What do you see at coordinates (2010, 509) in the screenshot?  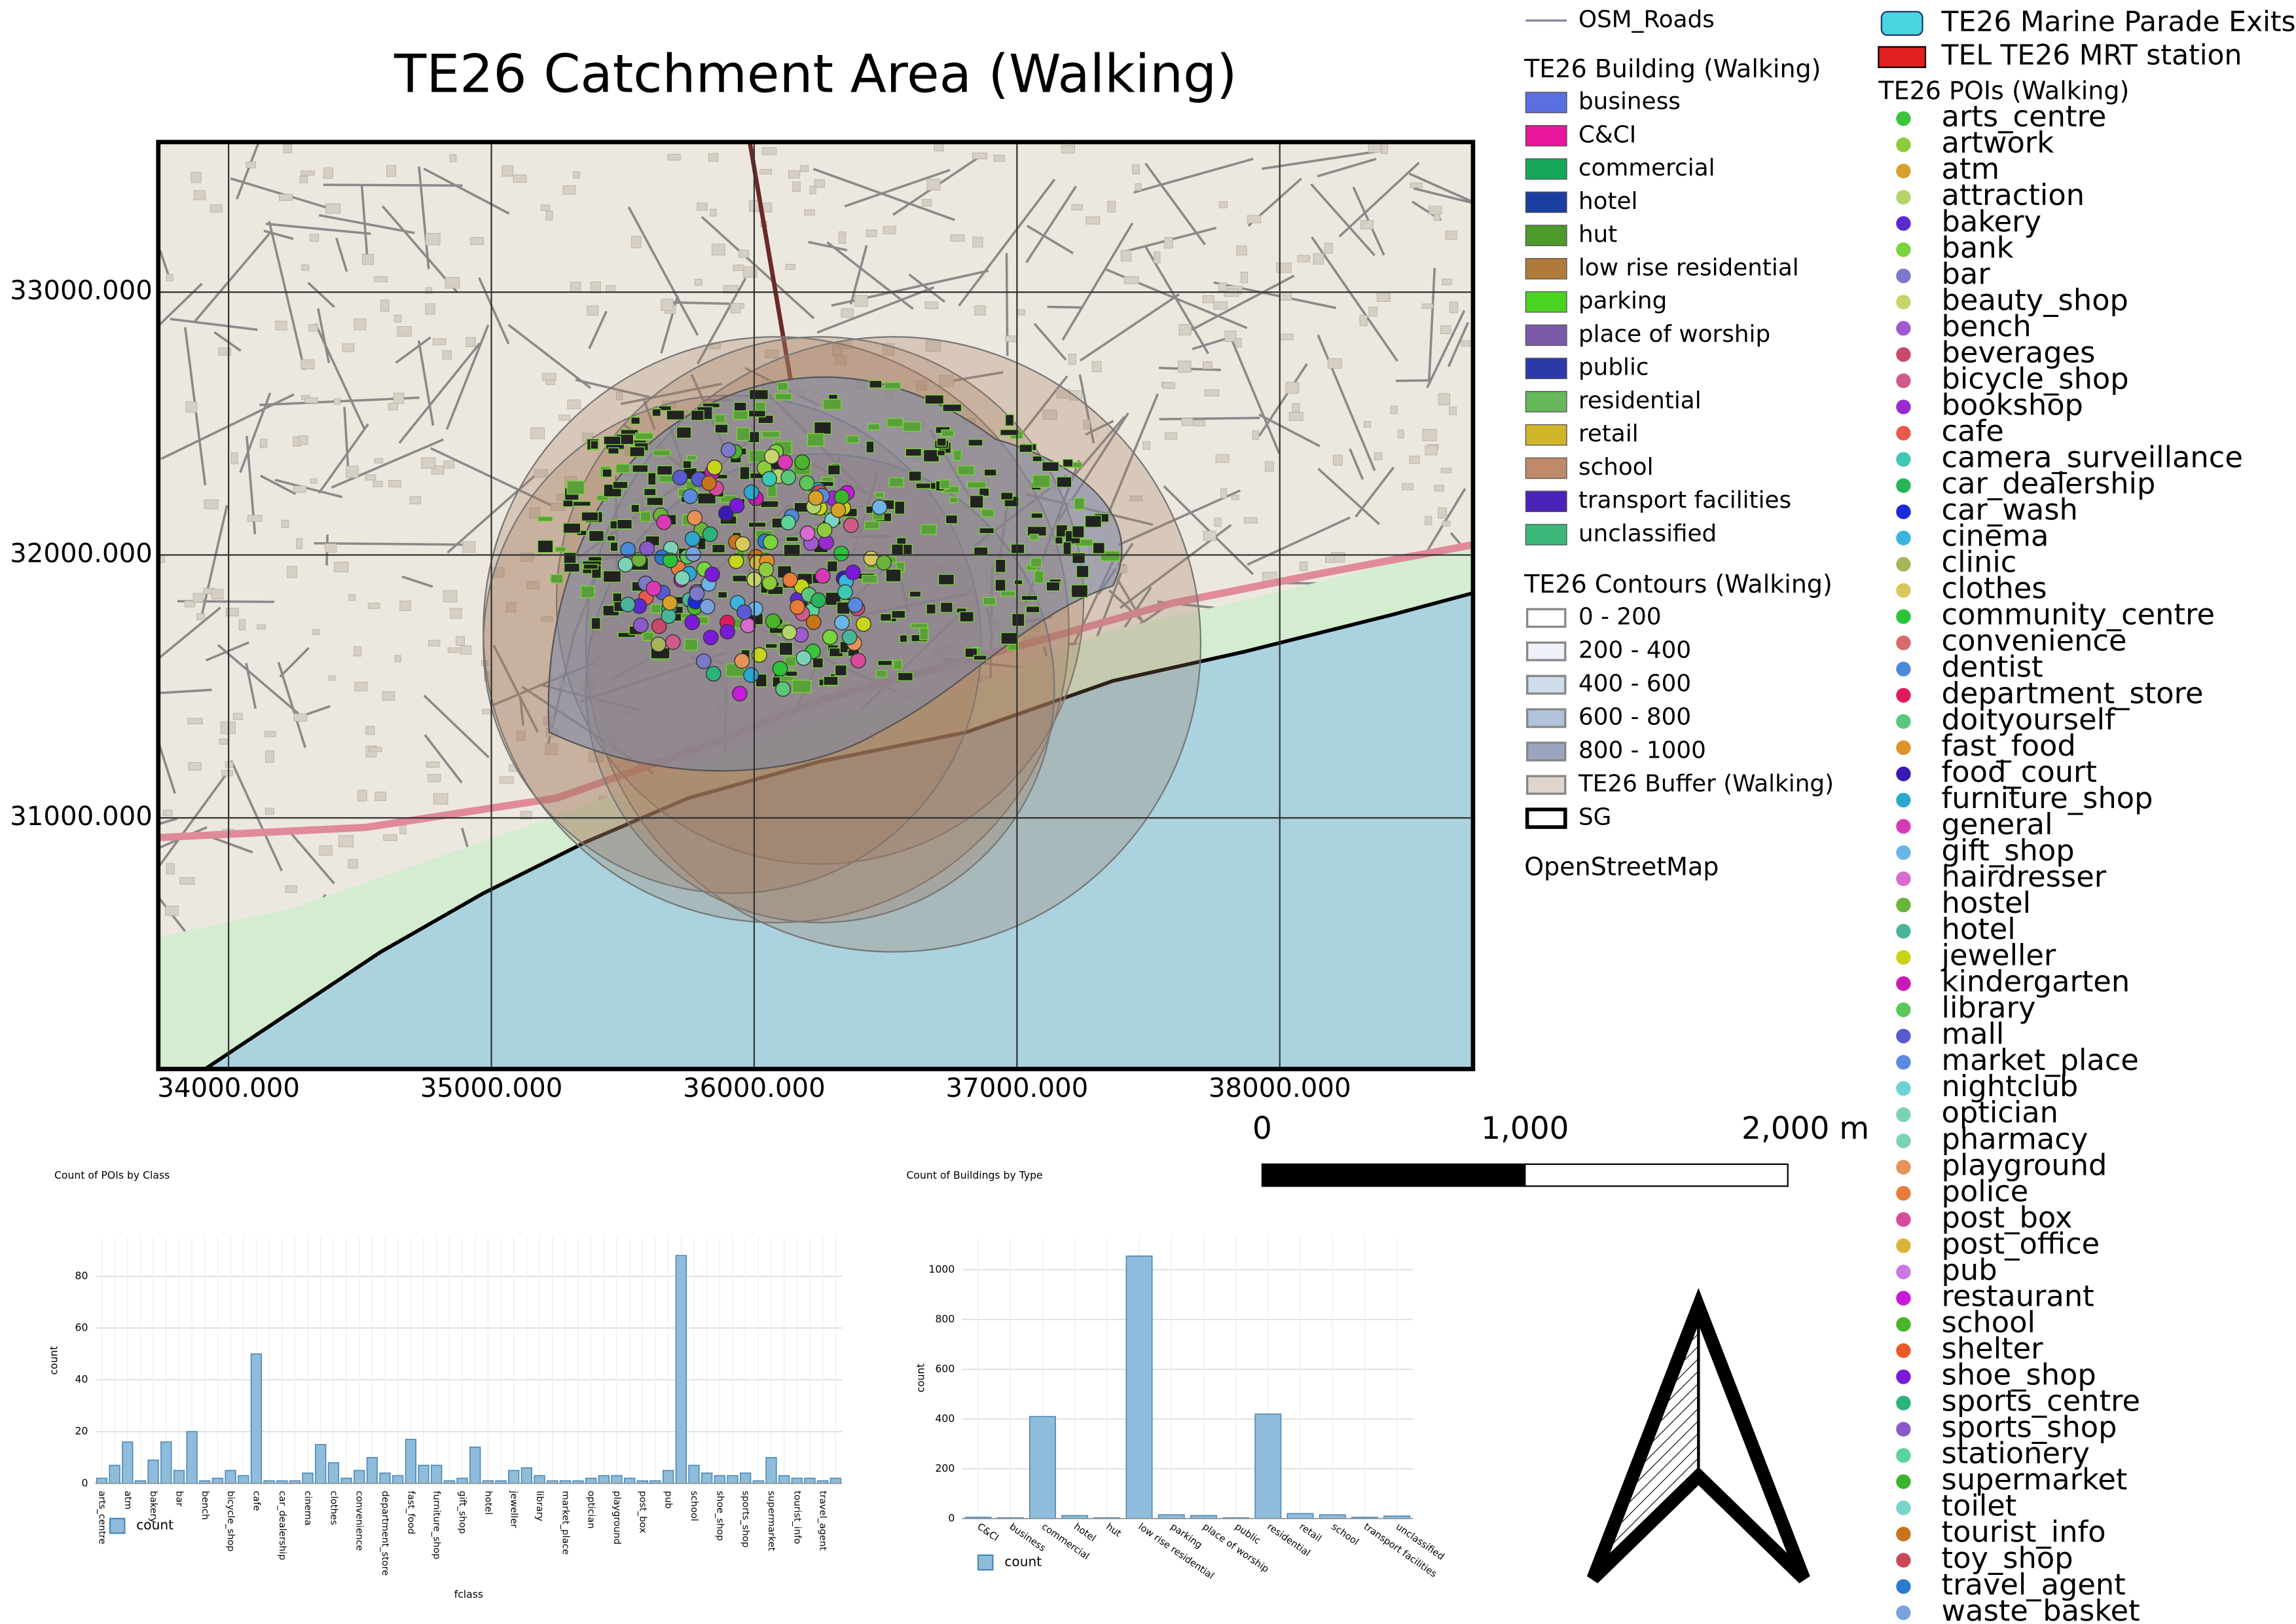 I see `legend-label: car_wash` at bounding box center [2010, 509].